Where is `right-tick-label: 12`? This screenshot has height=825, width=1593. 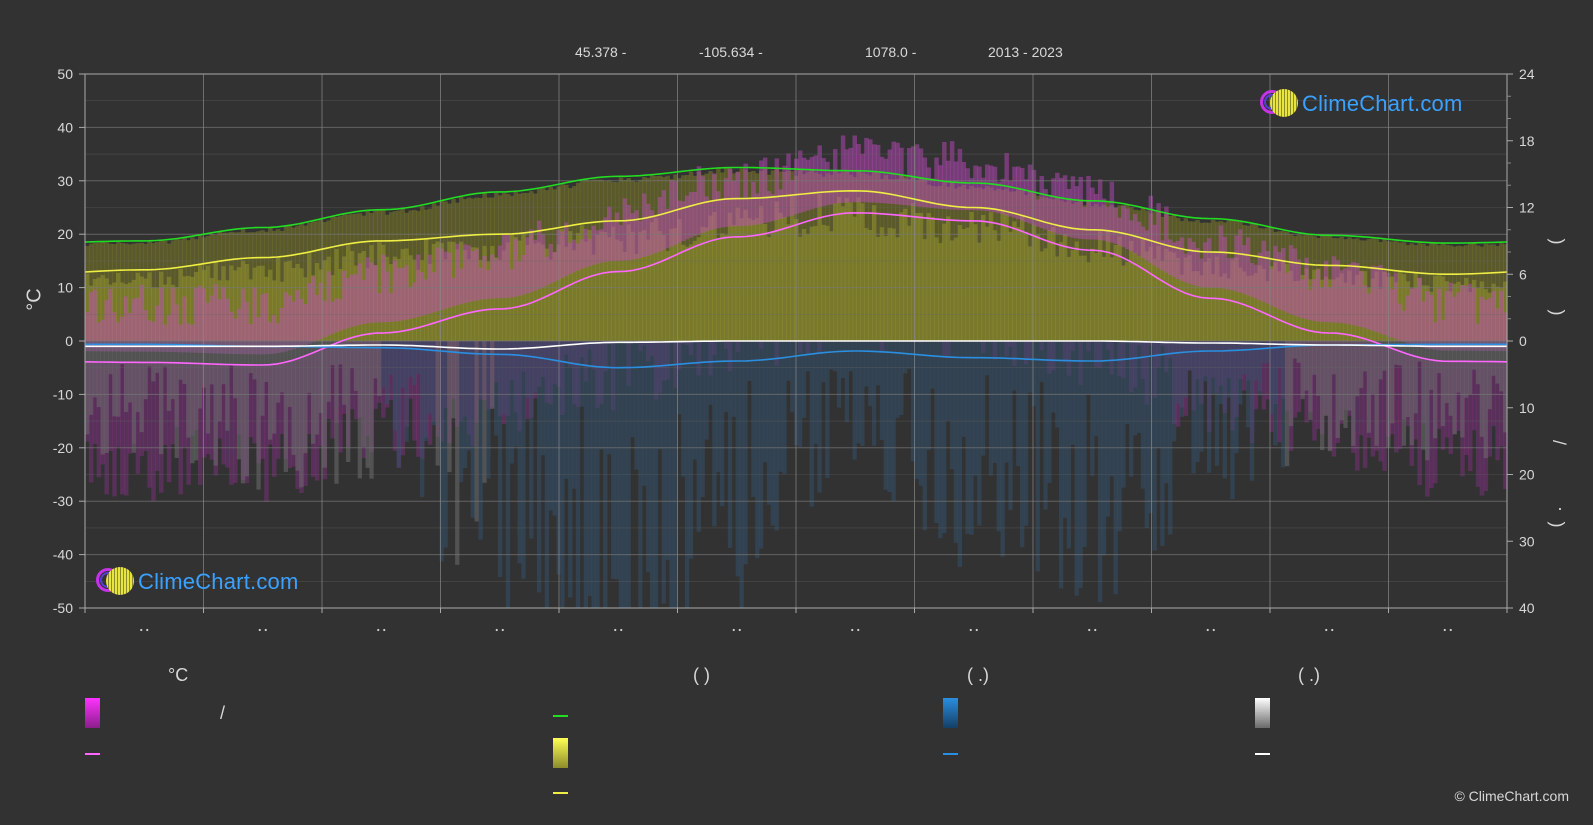
right-tick-label: 12 is located at coordinates (1527, 208).